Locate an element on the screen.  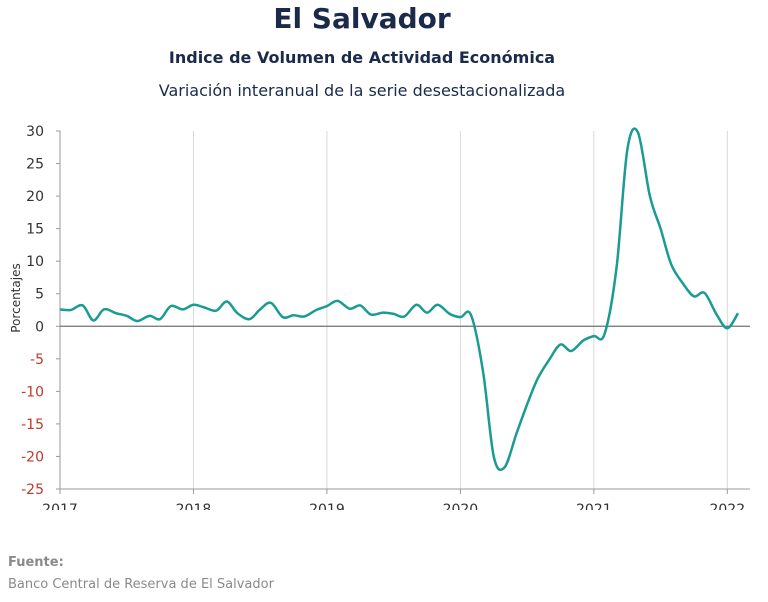
x-tick-label: 2019 is located at coordinates (327, 506).